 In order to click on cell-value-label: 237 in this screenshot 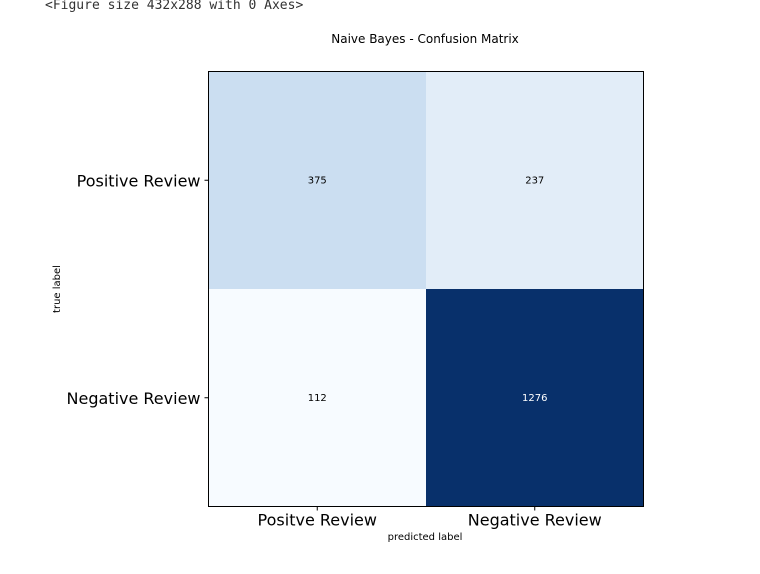, I will do `click(534, 180)`.